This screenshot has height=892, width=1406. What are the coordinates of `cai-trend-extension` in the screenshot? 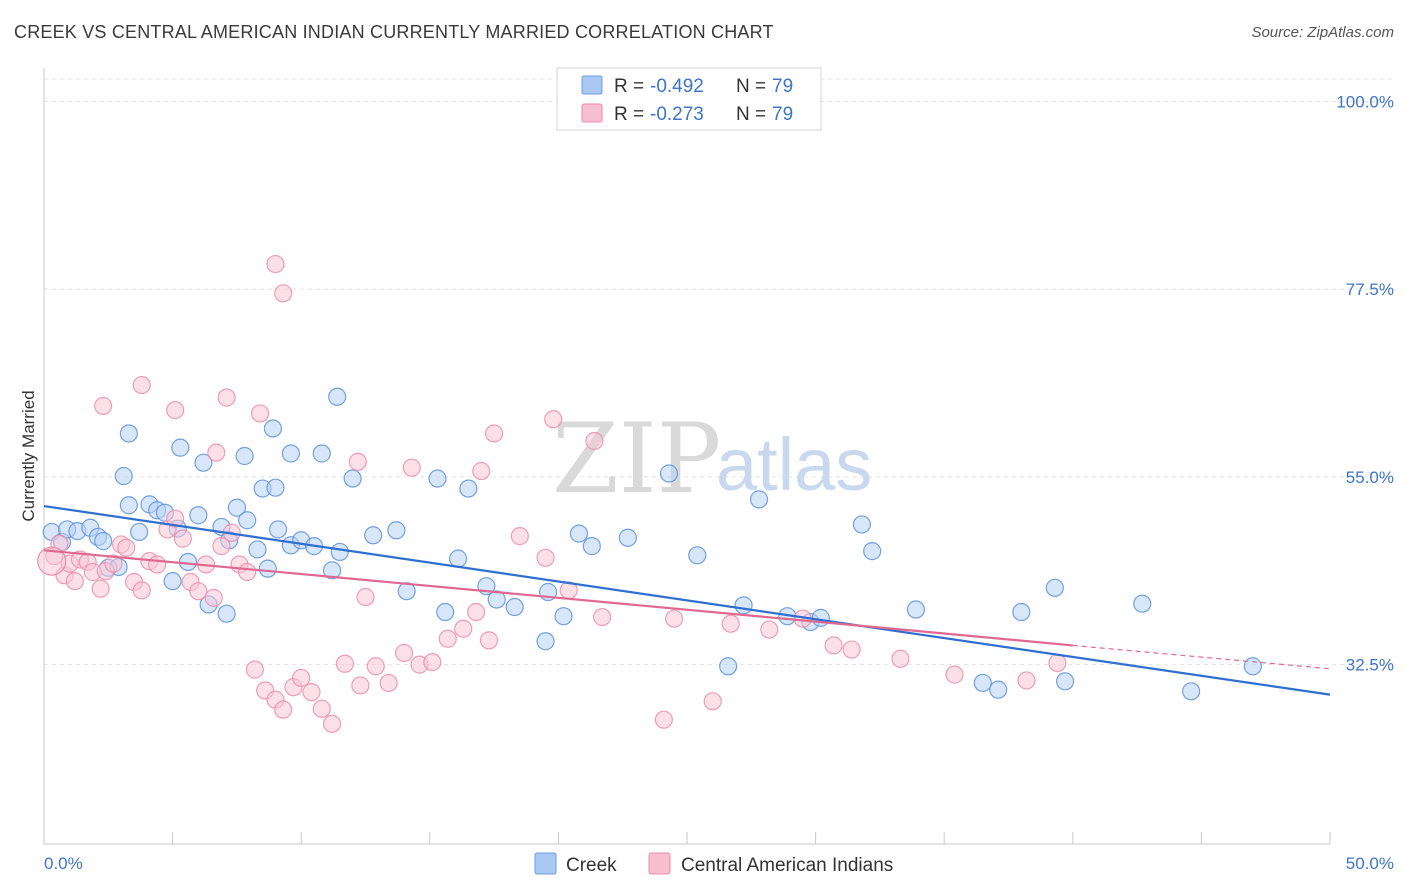 It's located at (1201, 657).